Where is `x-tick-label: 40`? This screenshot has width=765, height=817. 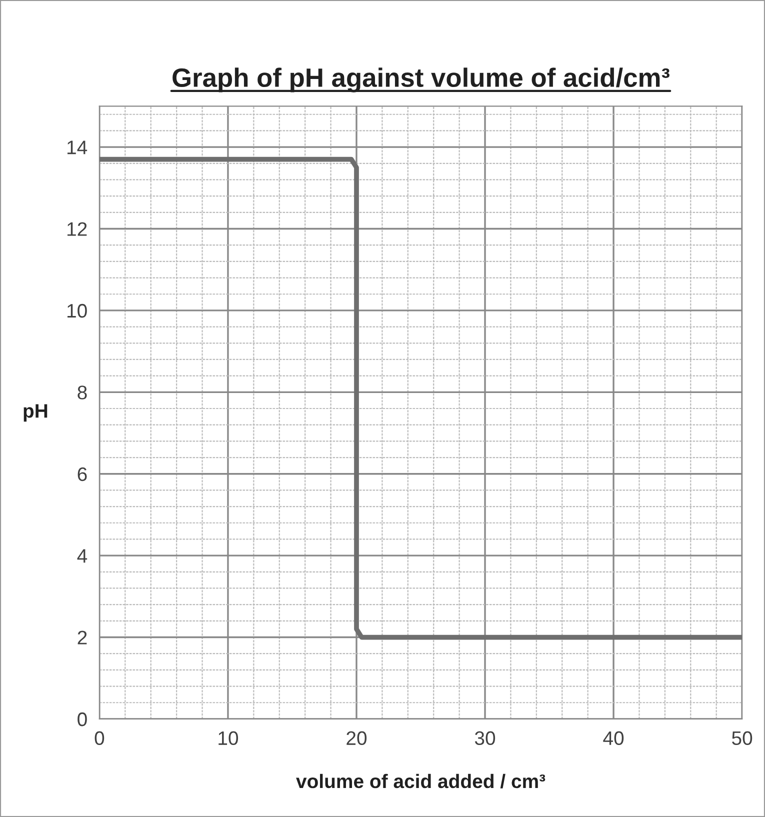
x-tick-label: 40 is located at coordinates (613, 738).